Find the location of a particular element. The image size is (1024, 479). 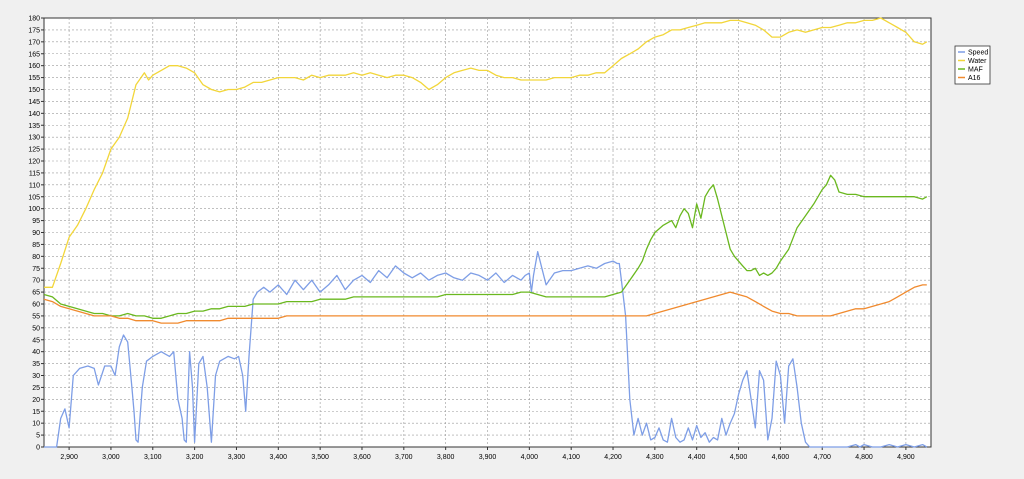

y-tick-label: 165 is located at coordinates (34, 54).